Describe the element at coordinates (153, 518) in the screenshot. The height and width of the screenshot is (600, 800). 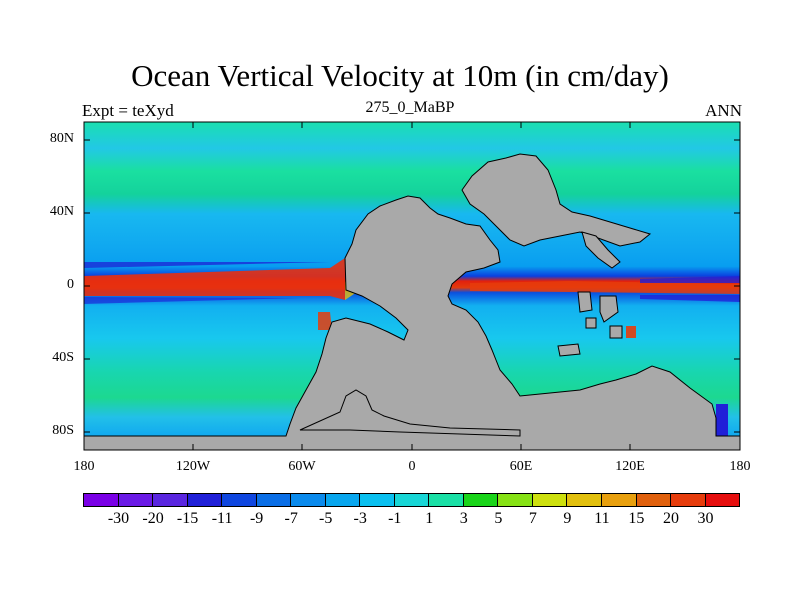
I see `colorbar-label: -20` at that location.